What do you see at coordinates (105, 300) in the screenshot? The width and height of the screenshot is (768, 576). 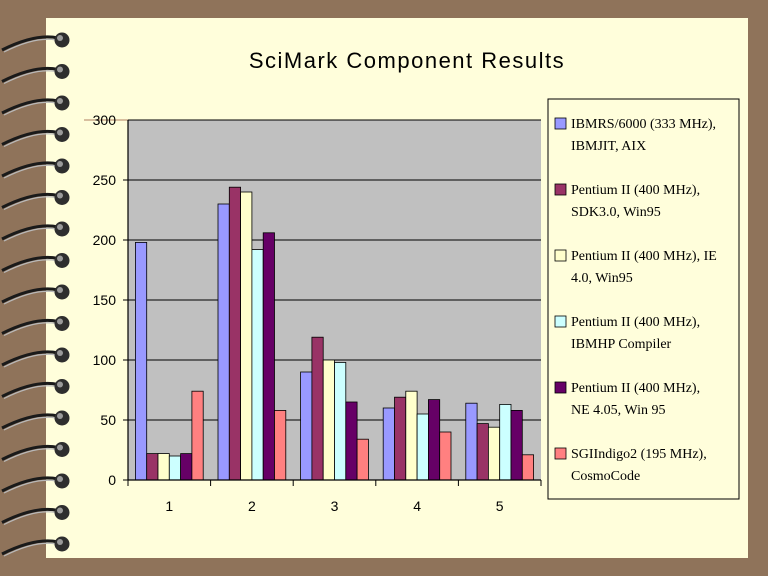 I see `y-tick-label: 150` at bounding box center [105, 300].